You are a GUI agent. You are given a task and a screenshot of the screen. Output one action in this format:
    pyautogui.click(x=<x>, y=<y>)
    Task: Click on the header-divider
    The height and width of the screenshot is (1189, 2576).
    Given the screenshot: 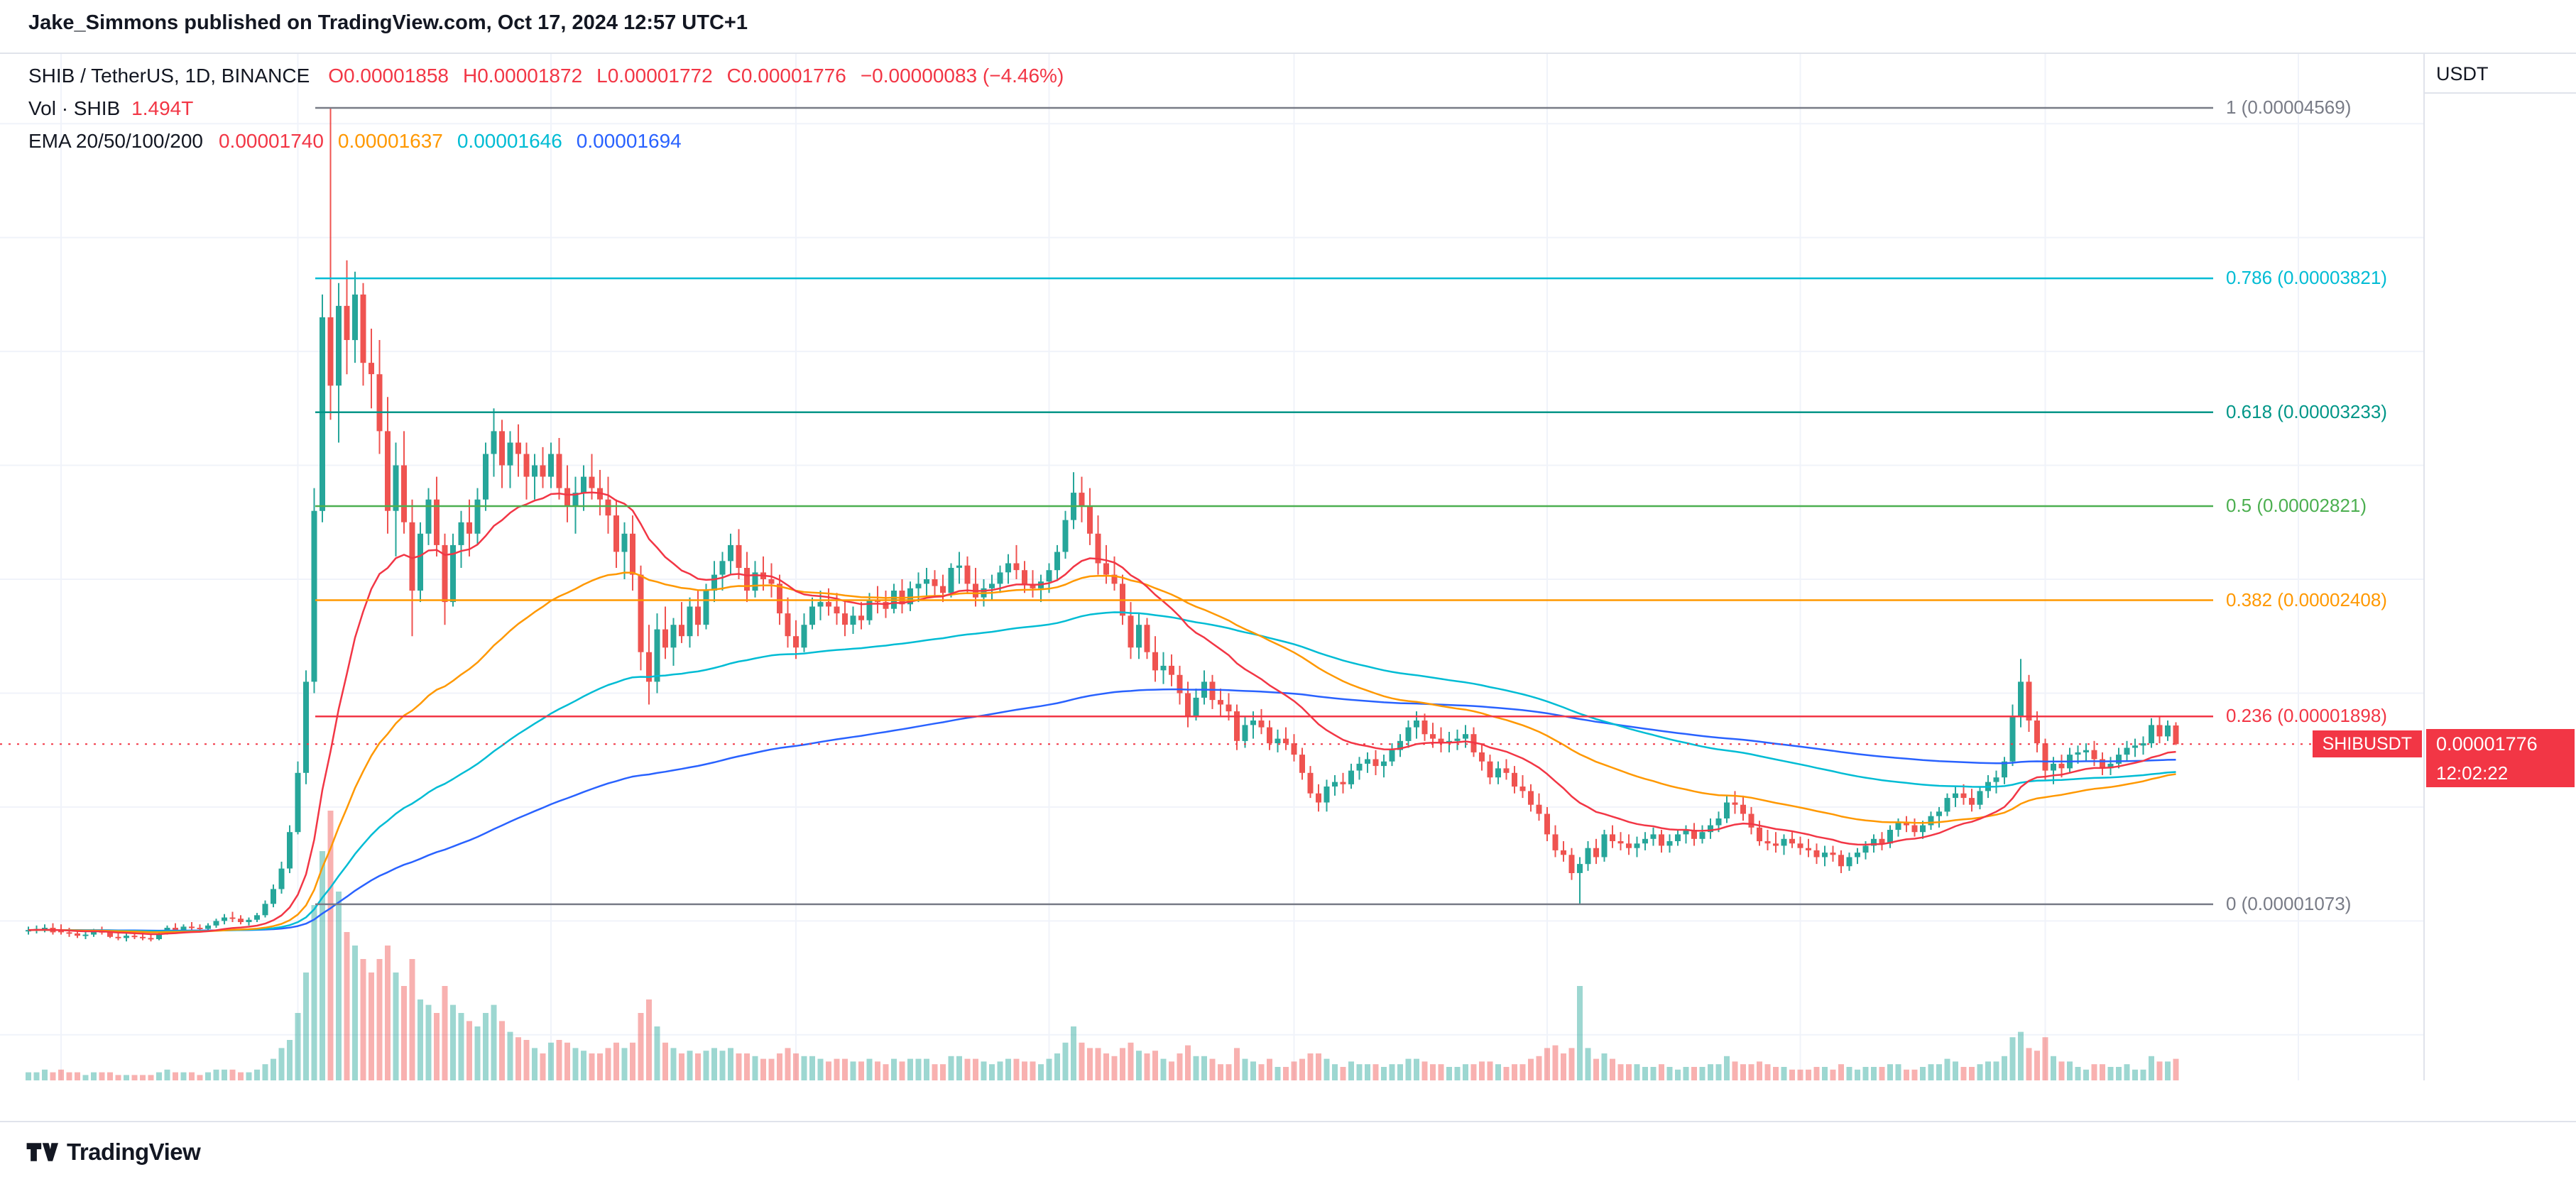 What is the action you would take?
    pyautogui.click(x=1288, y=53)
    